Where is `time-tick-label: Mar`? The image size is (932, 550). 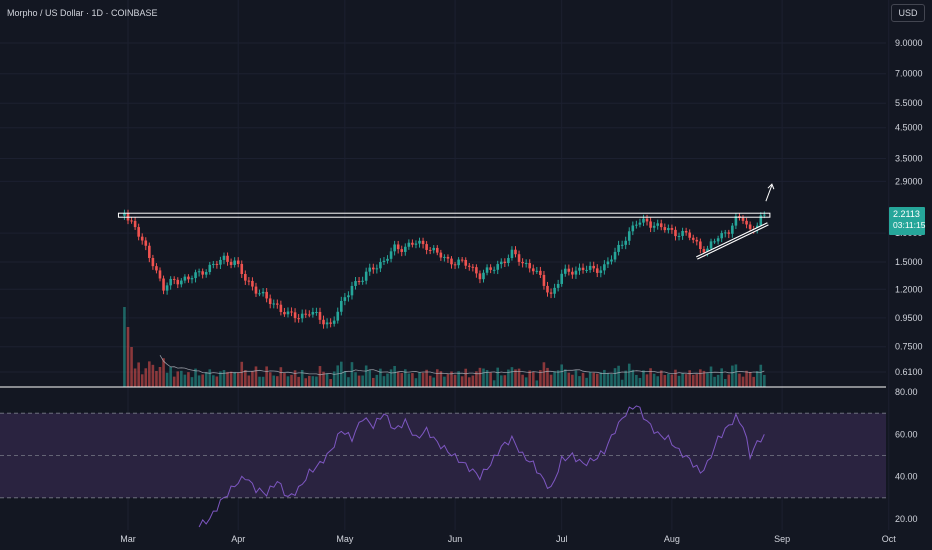 time-tick-label: Mar is located at coordinates (128, 539).